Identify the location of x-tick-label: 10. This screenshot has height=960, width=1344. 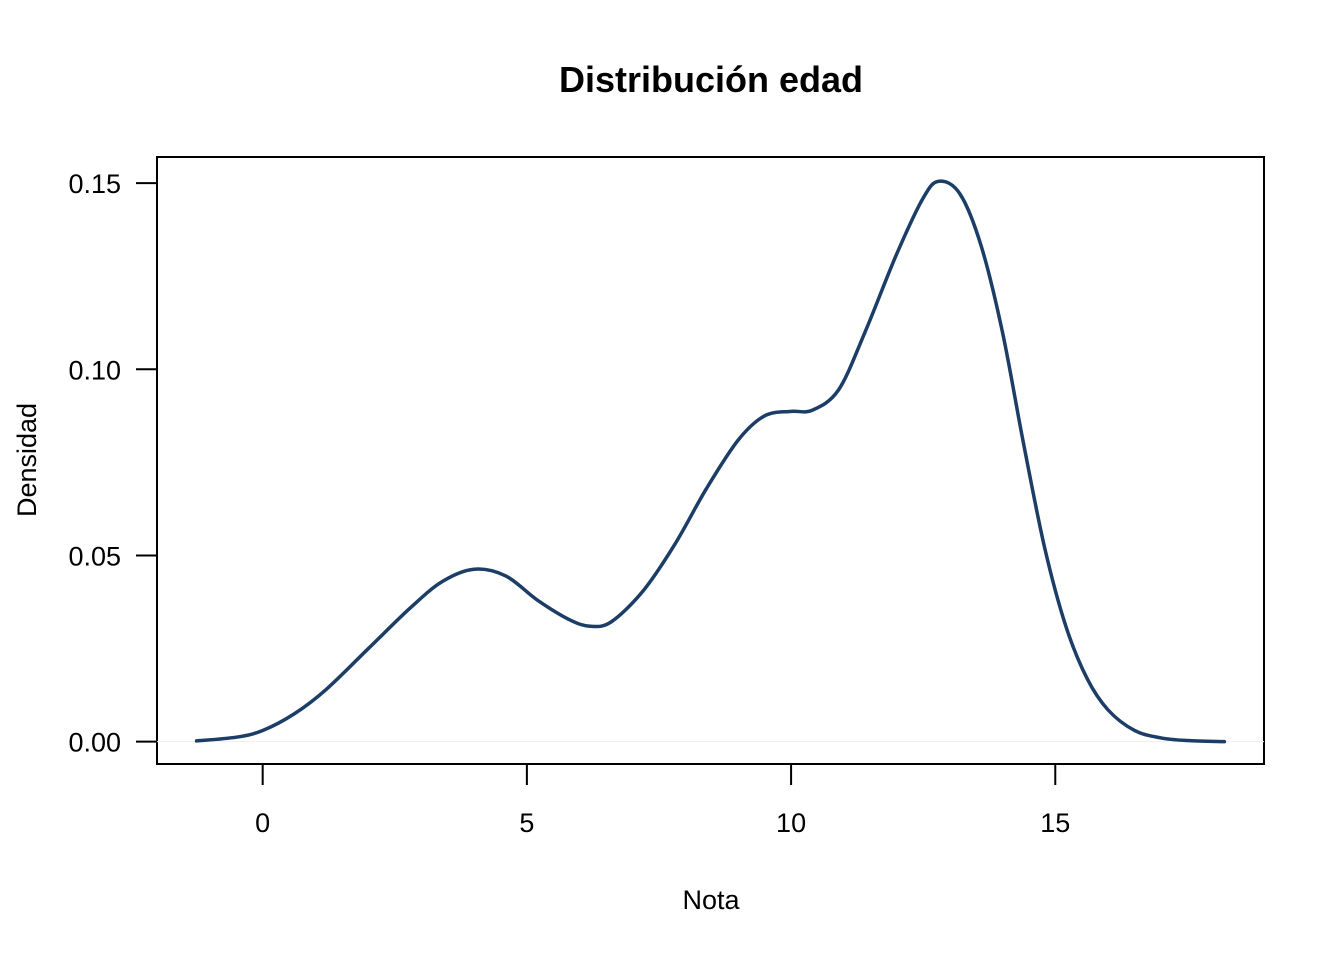
(791, 823).